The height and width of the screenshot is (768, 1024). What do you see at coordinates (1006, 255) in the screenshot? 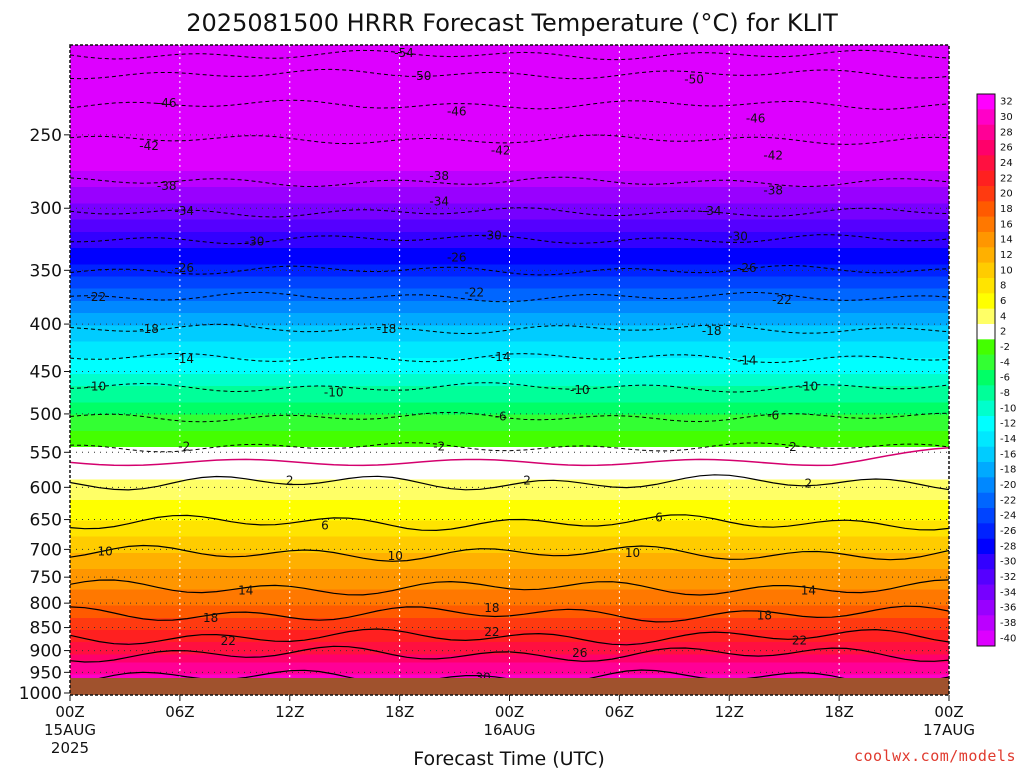
I see `colorbar-label: 12` at bounding box center [1006, 255].